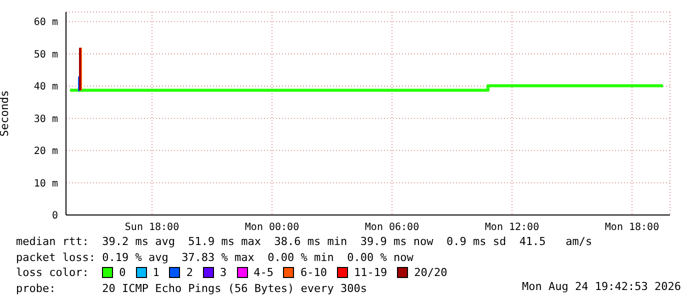 This screenshot has width=697, height=297. Describe the element at coordinates (313, 272) in the screenshot. I see `legend-label: 6-10` at that location.